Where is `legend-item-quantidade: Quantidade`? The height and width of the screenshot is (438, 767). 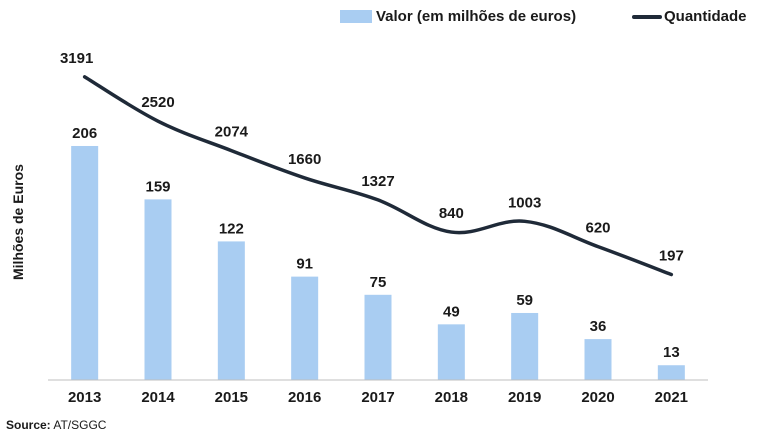
legend-item-quantidade: Quantidade is located at coordinates (689, 16).